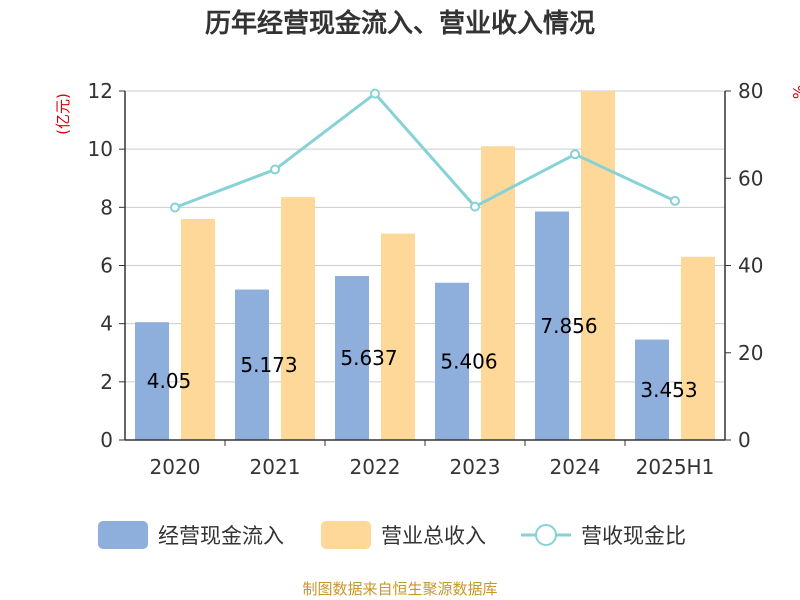  I want to click on x-tick-label: 2020, so click(175, 467).